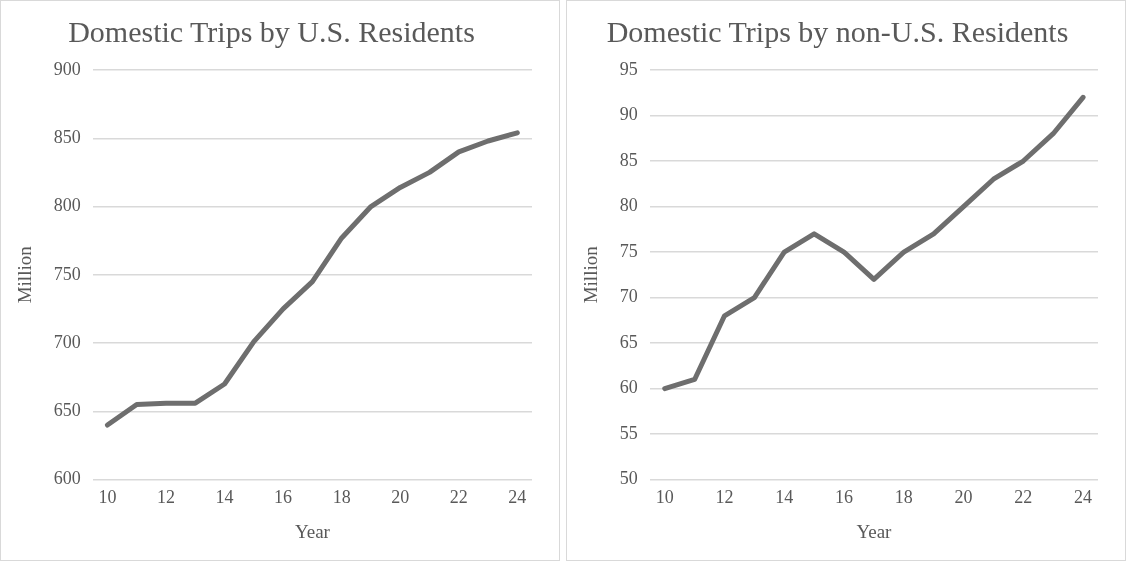 The image size is (1129, 565). Describe the element at coordinates (271, 31) in the screenshot. I see `chart-title: Domestic Trips by U.S. Residents` at that location.